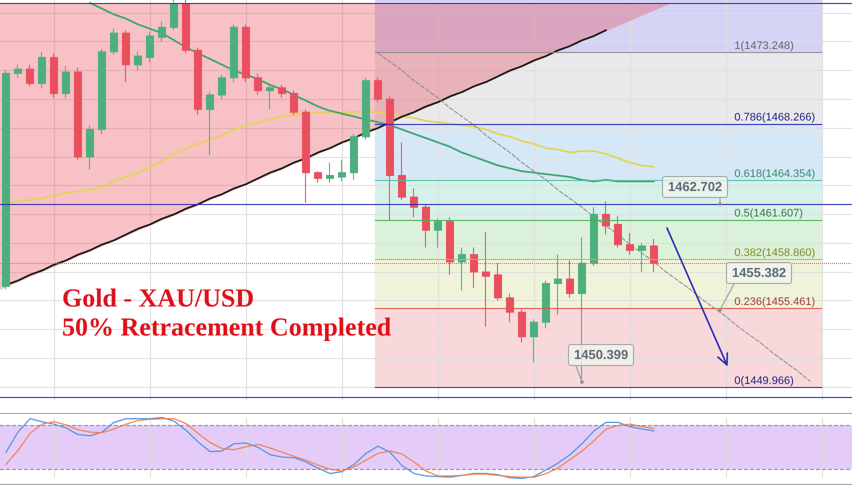 The width and height of the screenshot is (852, 485). What do you see at coordinates (158, 298) in the screenshot?
I see `text: Gold - XAU/USD` at bounding box center [158, 298].